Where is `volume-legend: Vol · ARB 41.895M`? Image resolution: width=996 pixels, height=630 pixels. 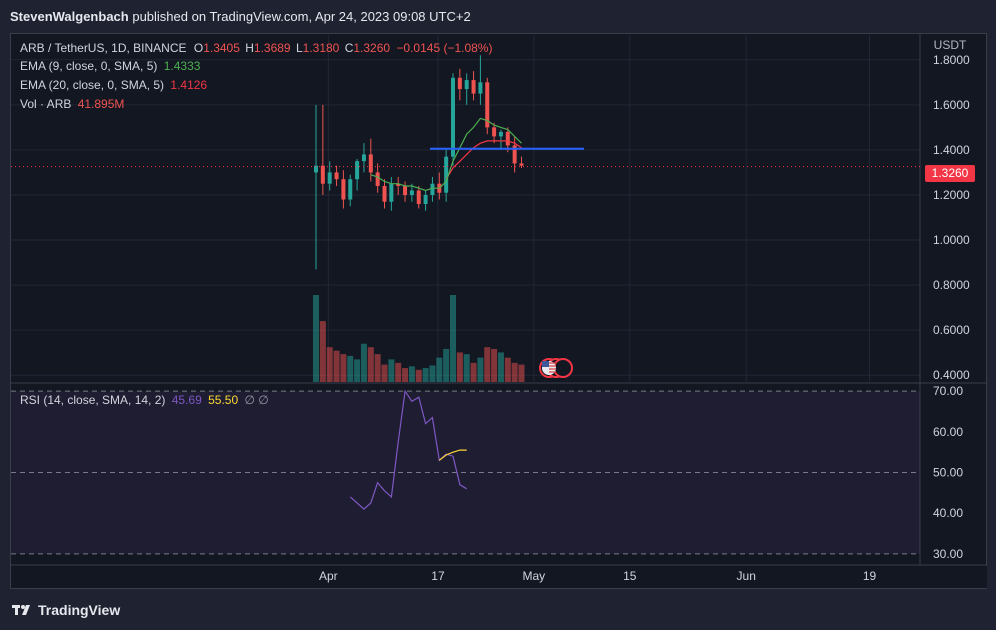 volume-legend: Vol · ARB 41.895M is located at coordinates (72, 104).